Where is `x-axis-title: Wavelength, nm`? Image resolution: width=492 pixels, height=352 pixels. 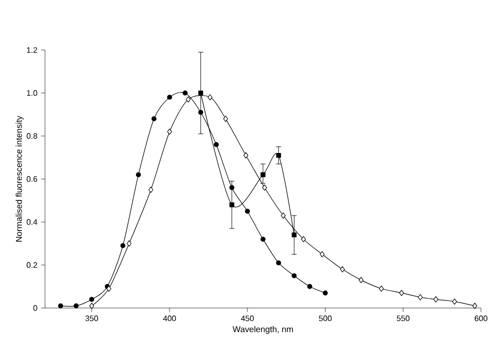 x-axis-title: Wavelength, nm is located at coordinates (262, 330).